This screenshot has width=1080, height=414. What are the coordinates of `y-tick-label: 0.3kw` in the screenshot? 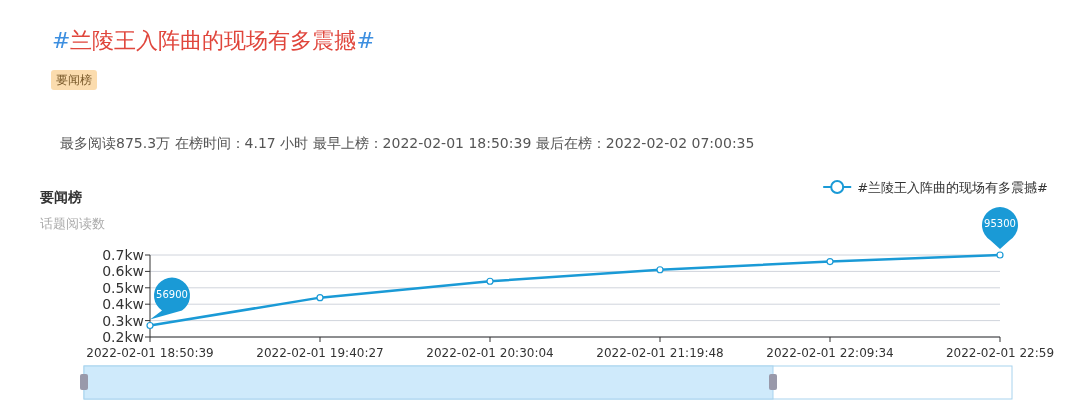 It's located at (123, 320).